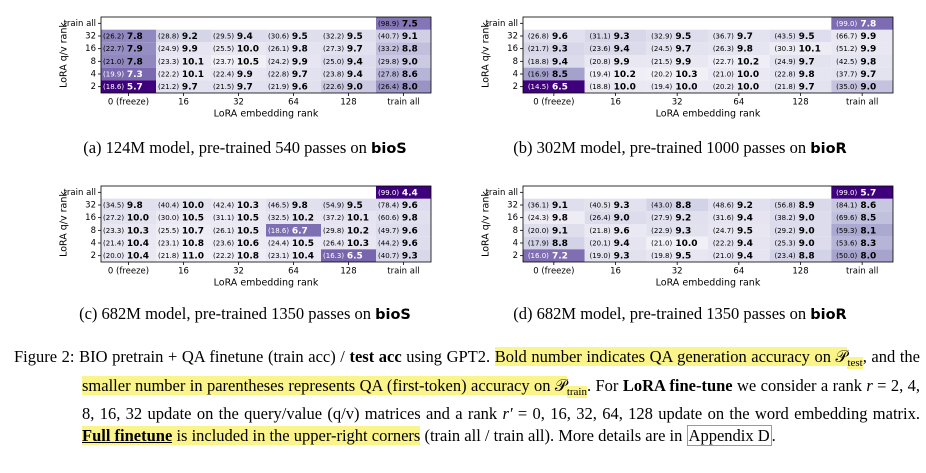  I want to click on test-acc: 8.8, so click(560, 244).